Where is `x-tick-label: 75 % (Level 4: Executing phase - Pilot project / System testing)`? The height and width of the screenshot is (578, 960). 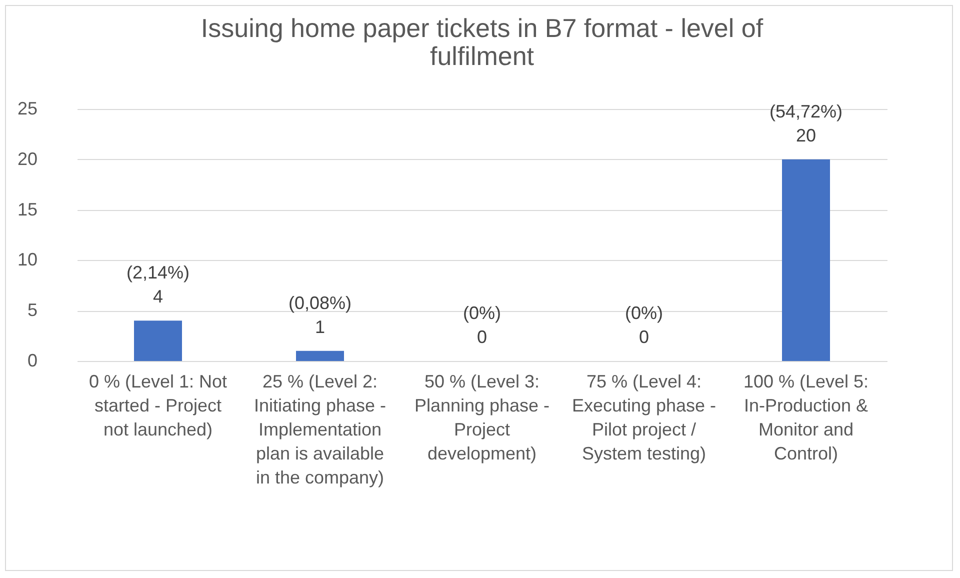
x-tick-label: 75 % (Level 4: Executing phase - Pilot project / System testing) is located at coordinates (644, 418).